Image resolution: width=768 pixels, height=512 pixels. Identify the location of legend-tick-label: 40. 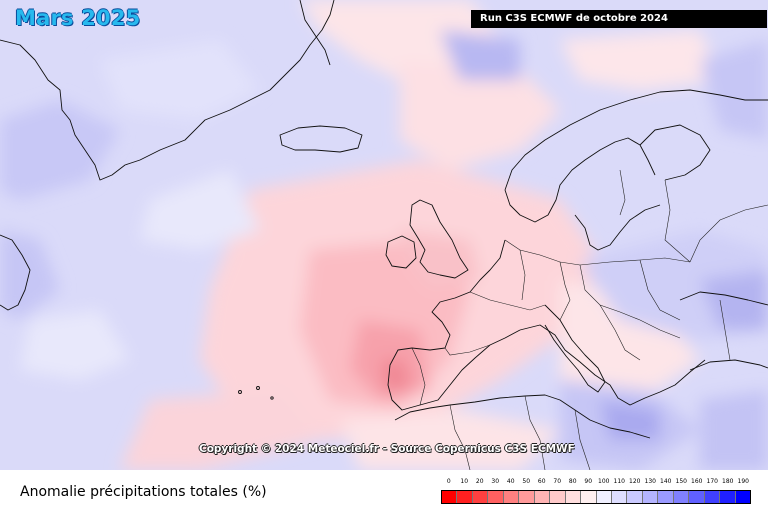
(510, 481).